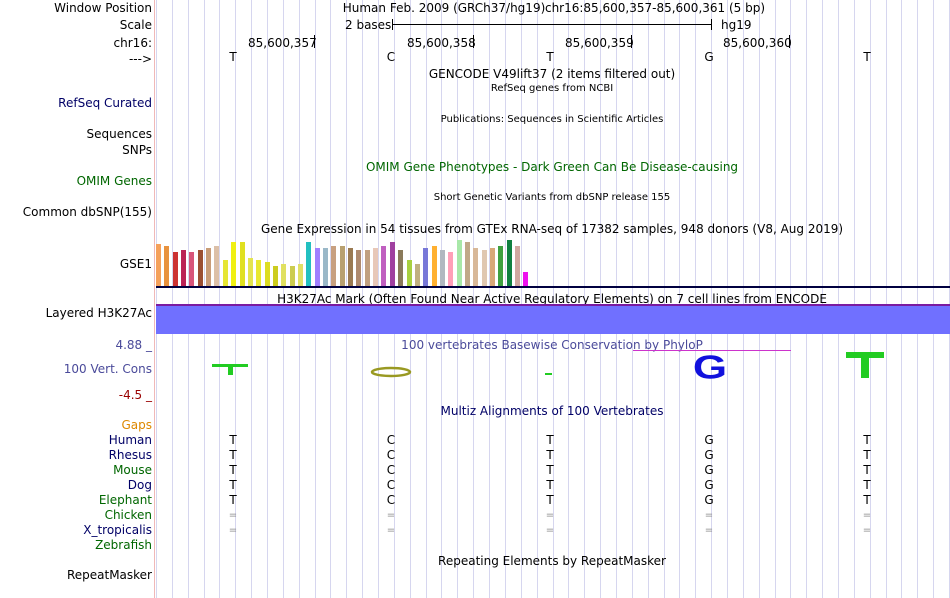 This screenshot has height=598, width=950. What do you see at coordinates (392, 24) in the screenshot?
I see `scale-bar-left-cap` at bounding box center [392, 24].